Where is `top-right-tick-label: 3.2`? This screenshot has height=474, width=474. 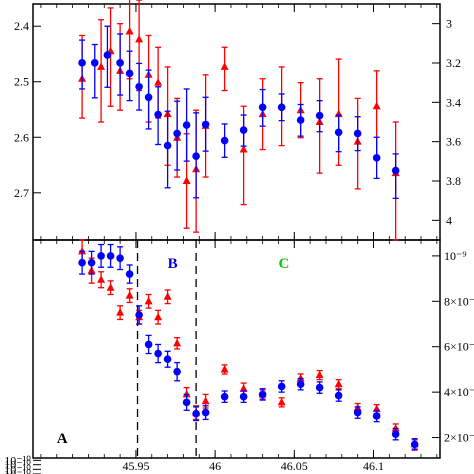 top-right-tick-label: 3.2 is located at coordinates (453, 63).